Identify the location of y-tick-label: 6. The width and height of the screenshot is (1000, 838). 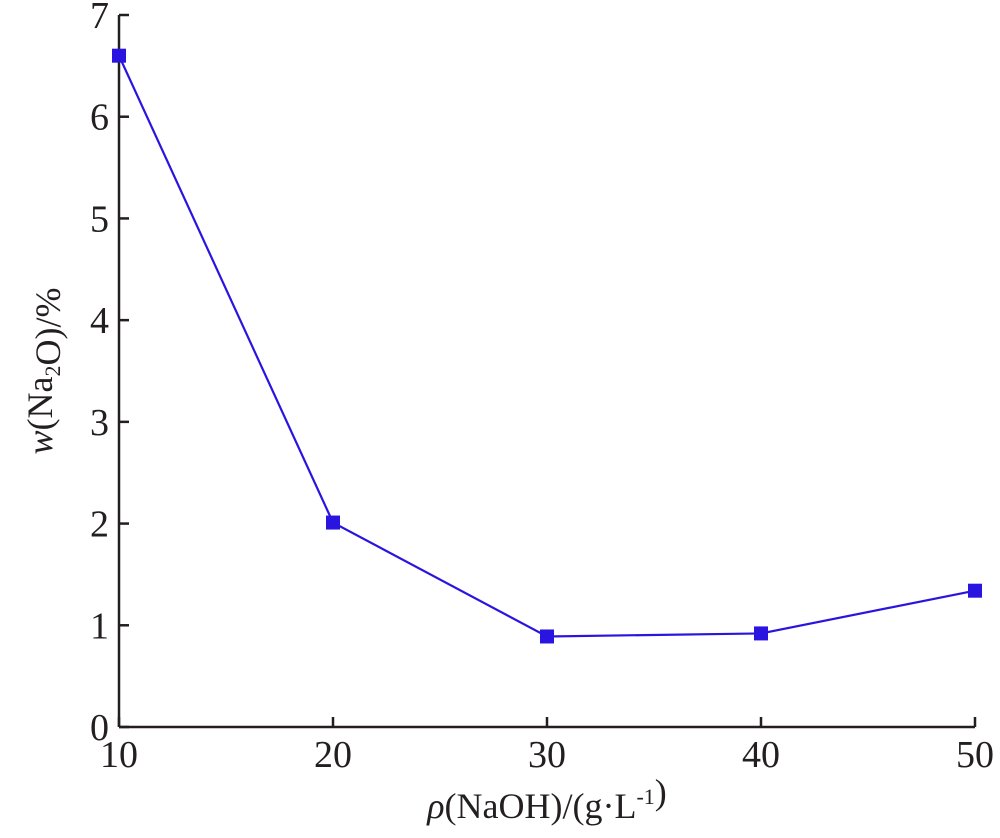
(99, 118).